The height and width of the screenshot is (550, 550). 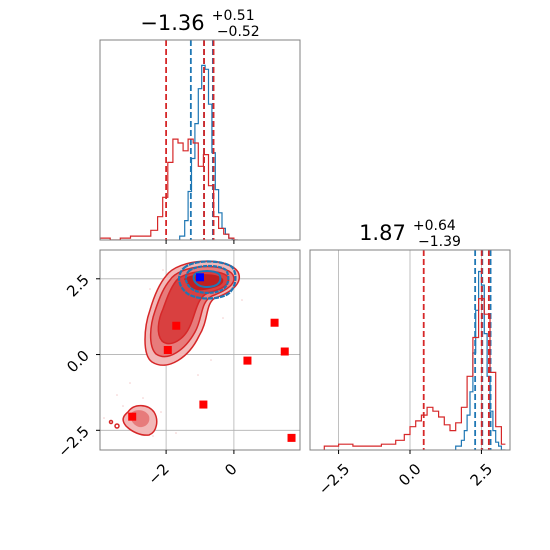 I want to click on panel-top-left-title: −1.36 +0.51 −0.52, so click(x=199, y=22).